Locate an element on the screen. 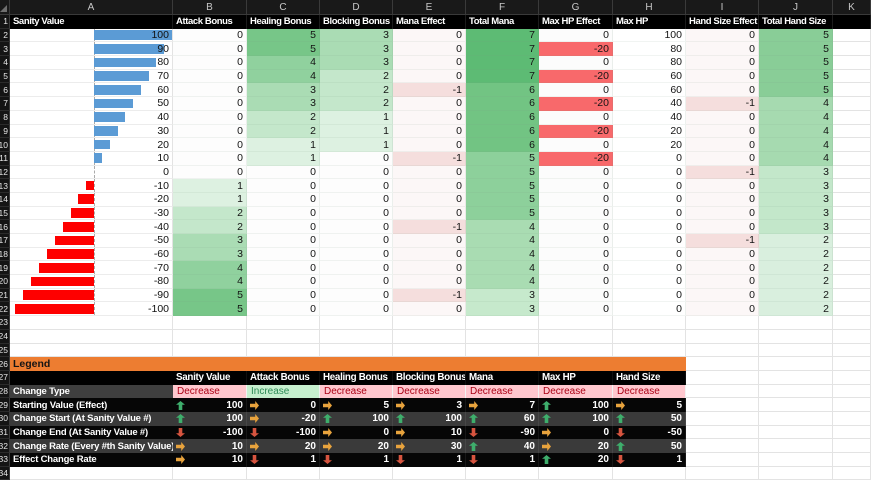  column-header-J: J is located at coordinates (796, 7).